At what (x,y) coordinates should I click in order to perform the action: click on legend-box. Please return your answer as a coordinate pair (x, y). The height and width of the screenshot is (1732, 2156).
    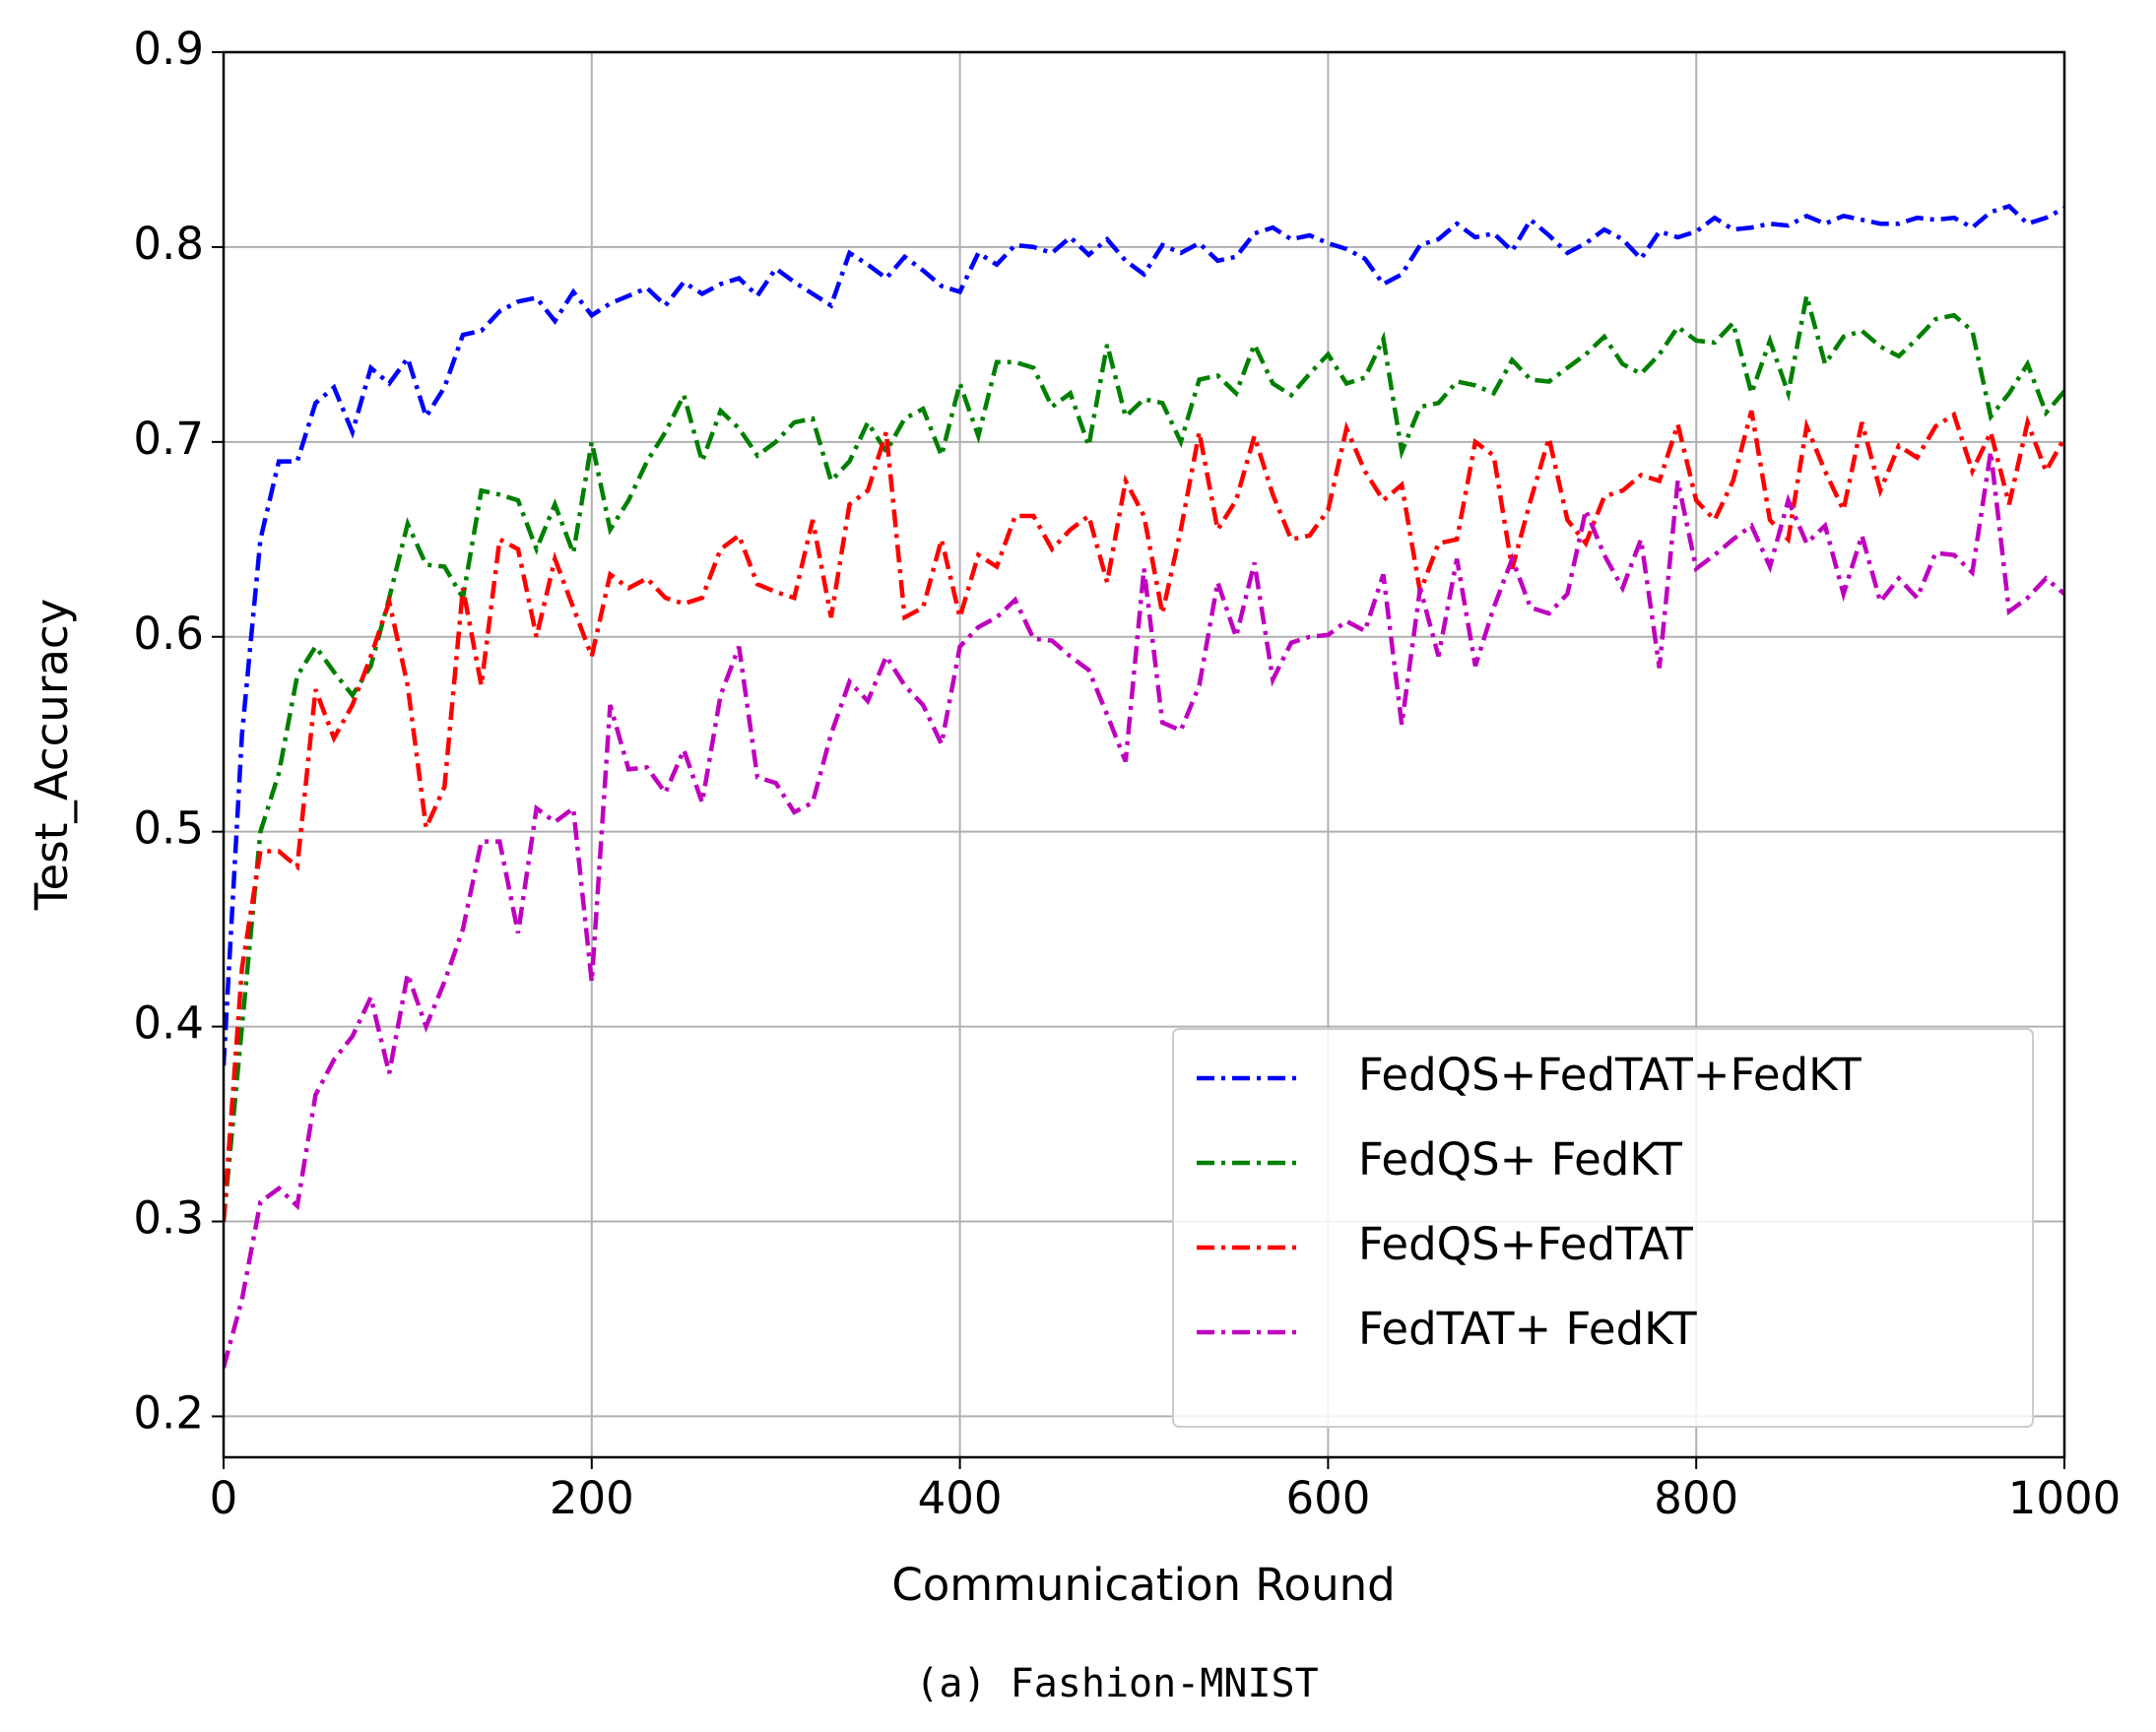
    Looking at the image, I should click on (1603, 1228).